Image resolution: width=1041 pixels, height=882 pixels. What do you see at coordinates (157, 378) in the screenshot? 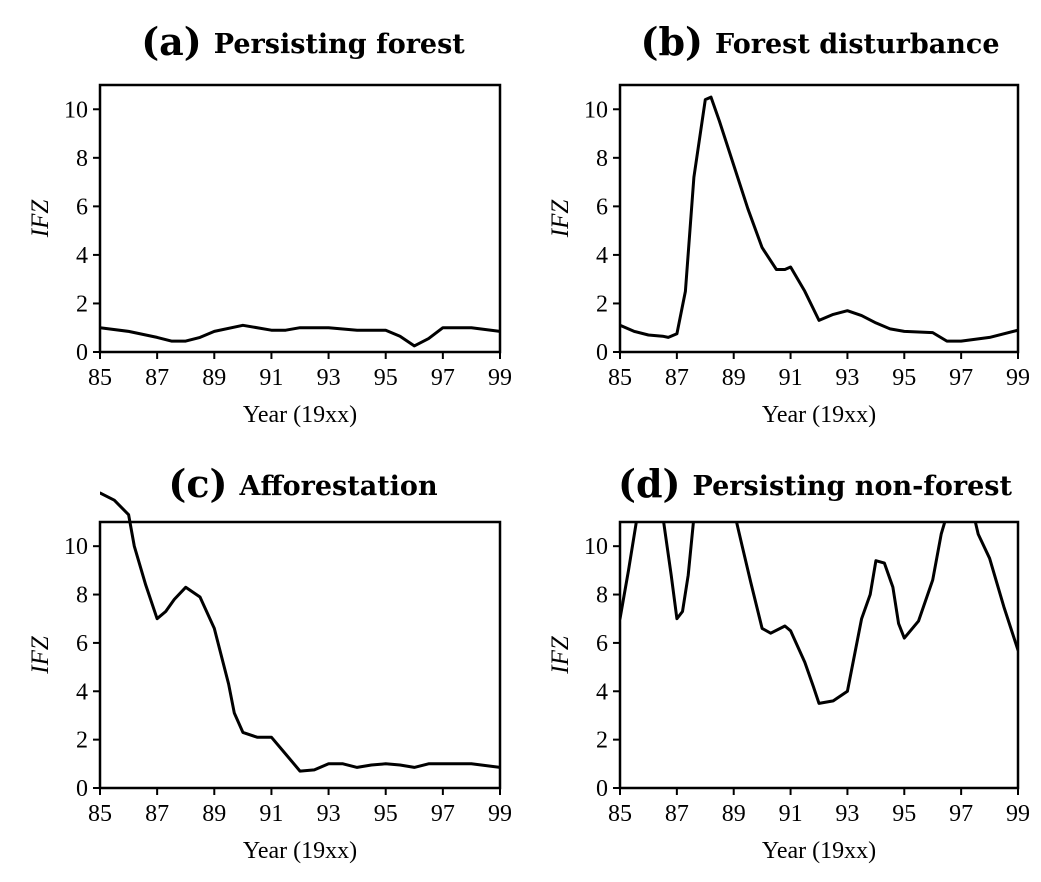
I see `panel-a-x-tick-label: 87` at bounding box center [157, 378].